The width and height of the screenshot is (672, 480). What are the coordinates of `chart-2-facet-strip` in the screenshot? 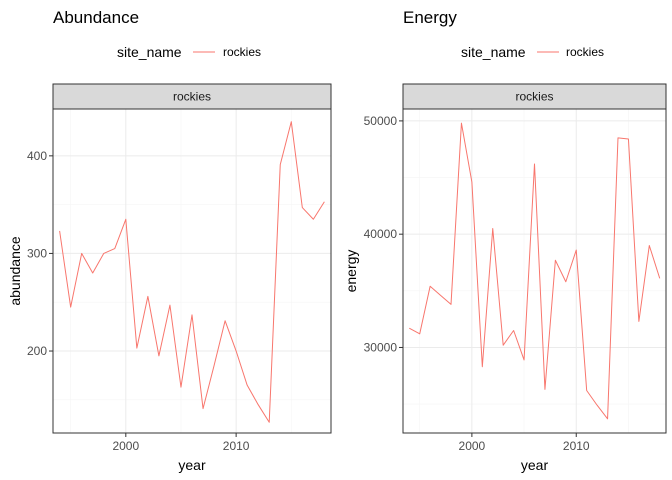 It's located at (534, 96).